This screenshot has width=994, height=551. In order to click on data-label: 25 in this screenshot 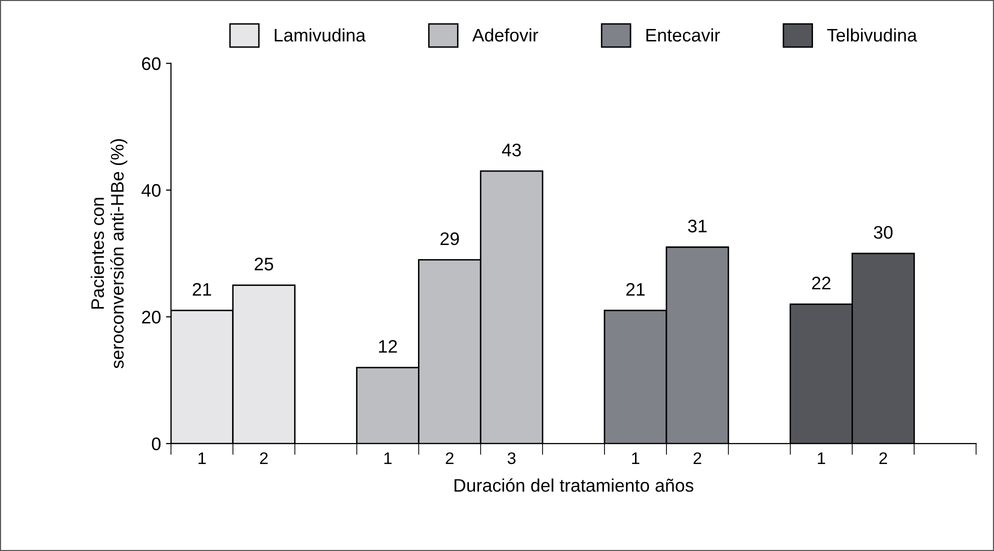, I will do `click(264, 264)`.